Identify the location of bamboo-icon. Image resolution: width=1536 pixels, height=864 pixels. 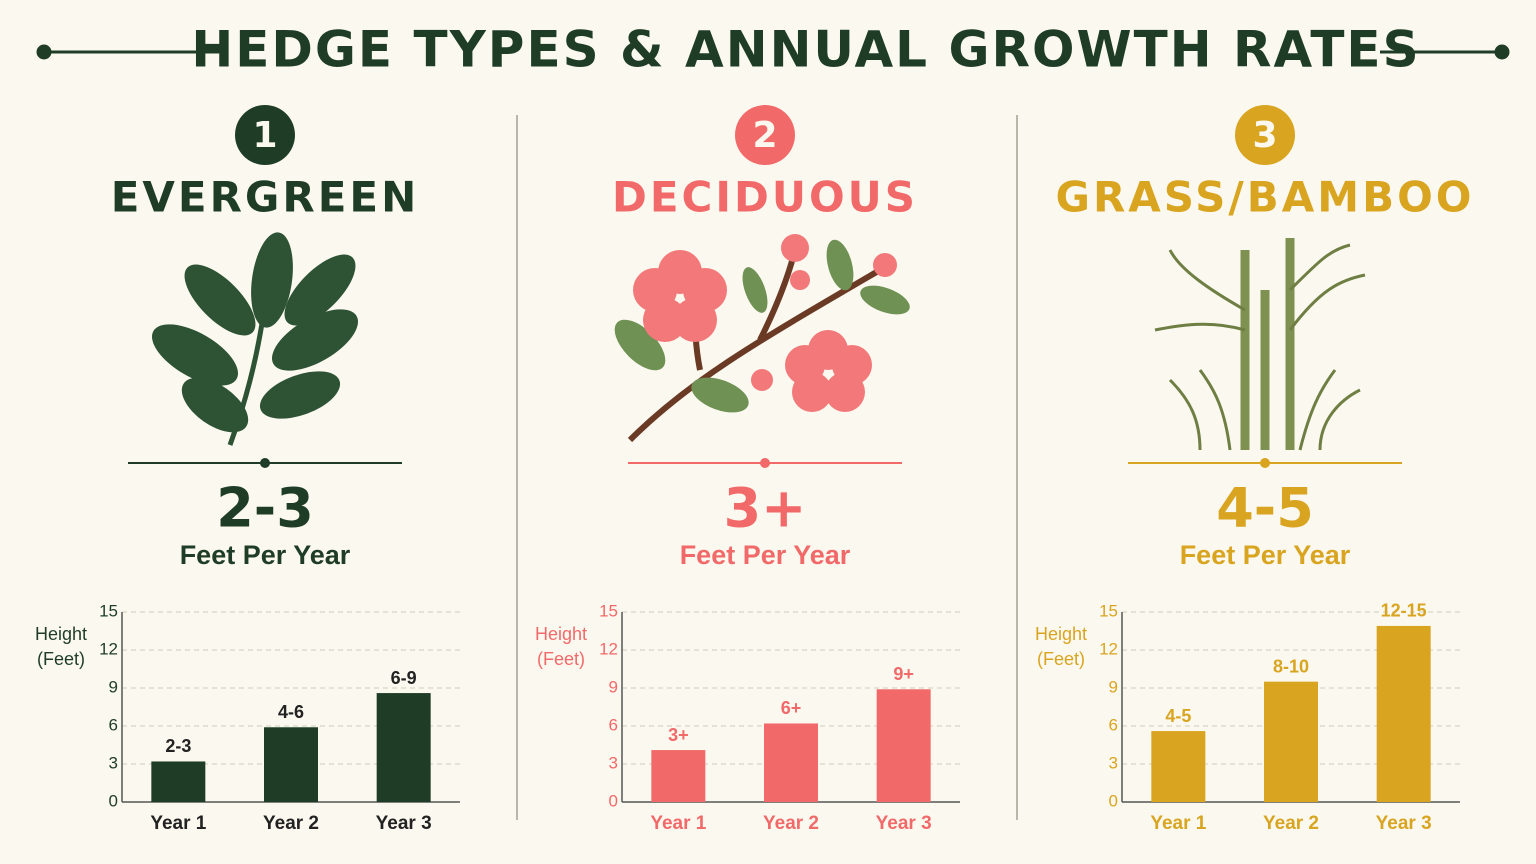
(1260, 344).